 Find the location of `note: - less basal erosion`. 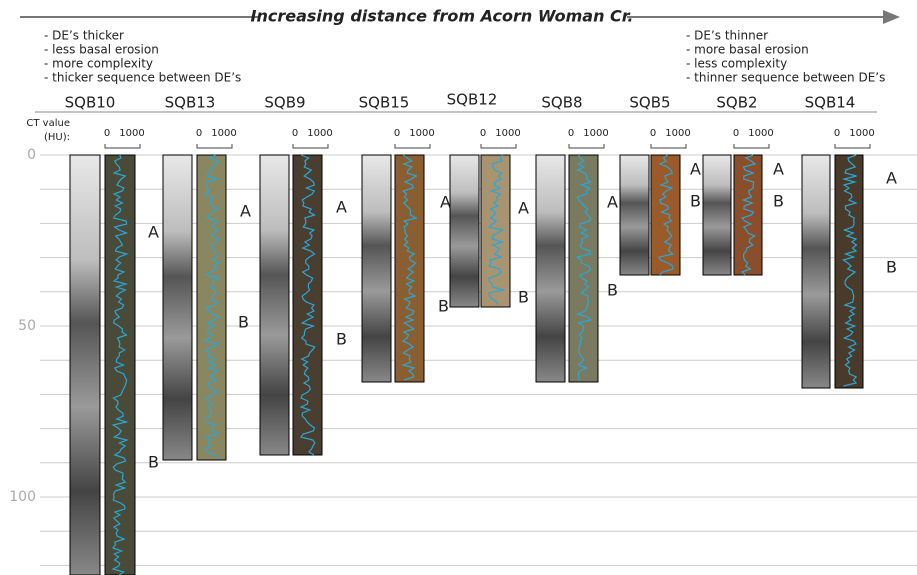

note: - less basal erosion is located at coordinates (101, 50).